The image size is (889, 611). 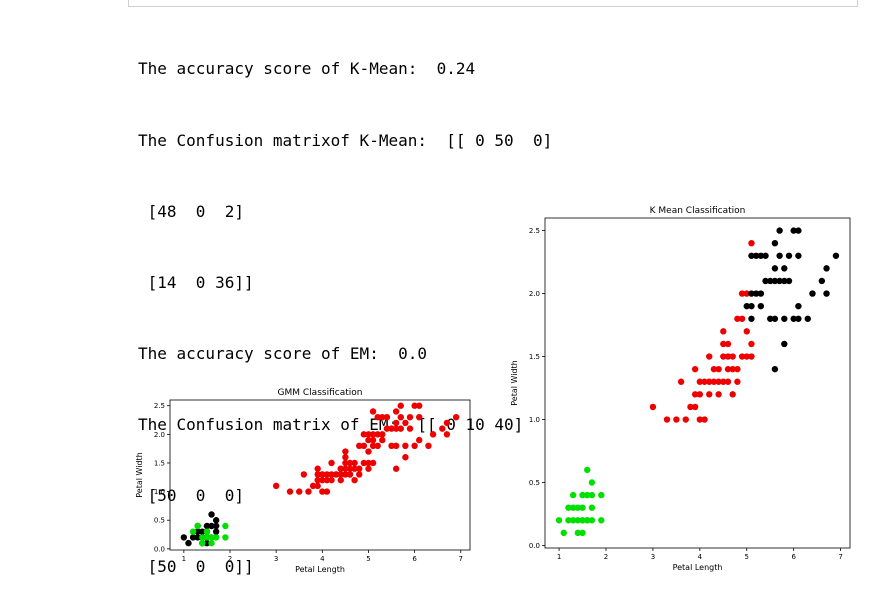 What do you see at coordinates (534, 420) in the screenshot?
I see `y-tick-label: 1.0` at bounding box center [534, 420].